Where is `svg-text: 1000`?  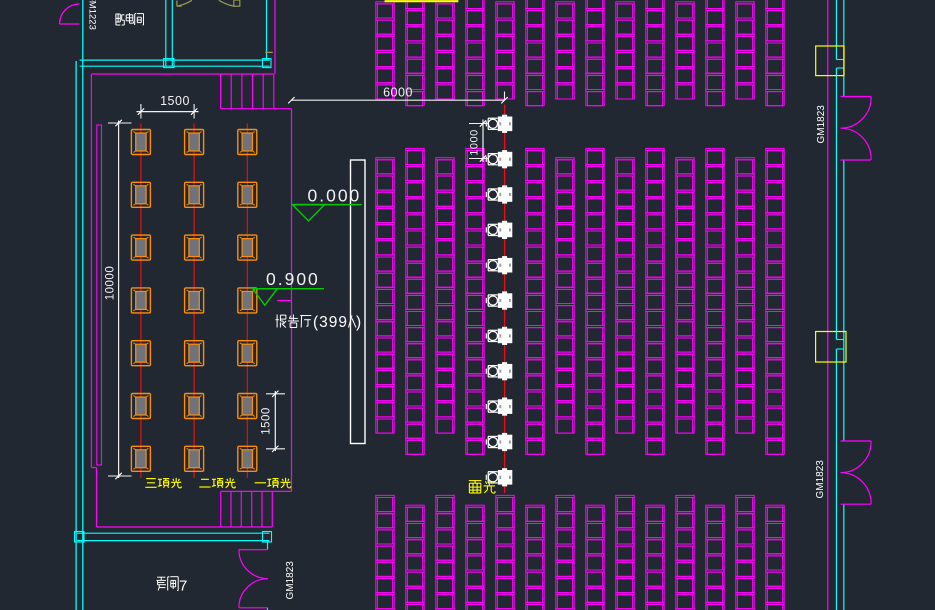
svg-text: 1000 is located at coordinates (475, 142).